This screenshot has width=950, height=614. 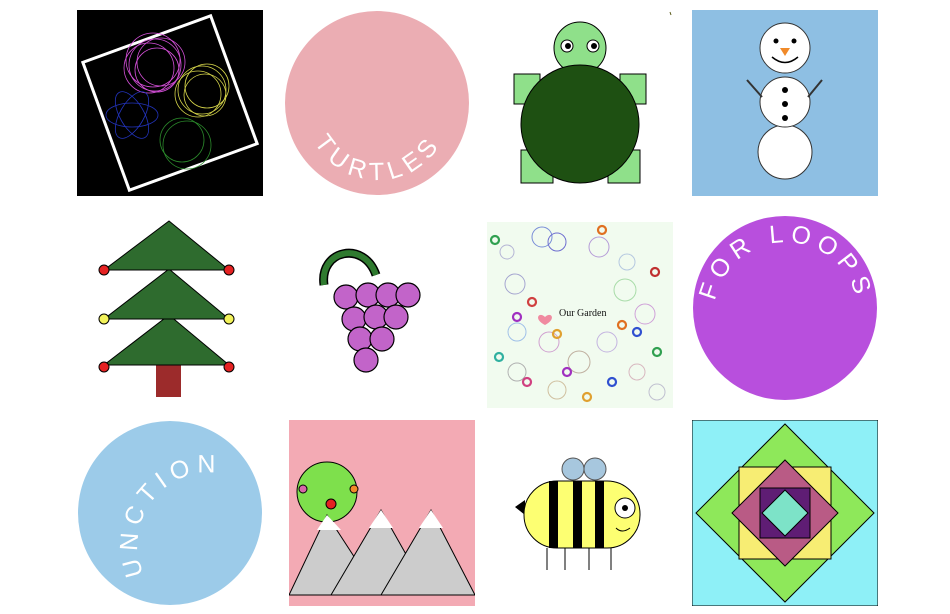 I want to click on garden-label: Our Garden, so click(x=582, y=313).